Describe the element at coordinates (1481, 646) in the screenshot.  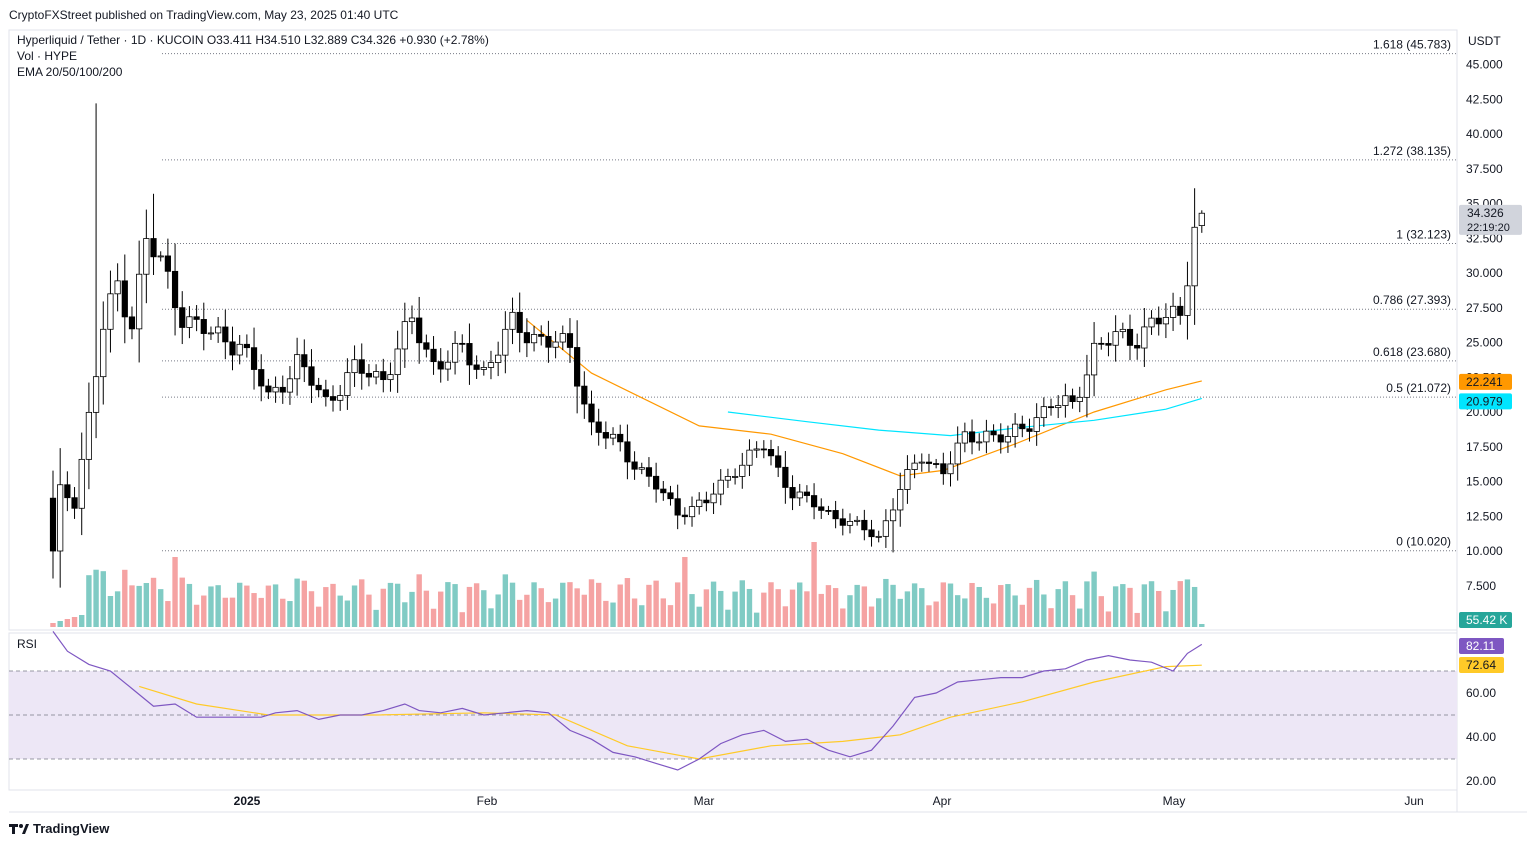
I see `rsi-value-tag` at that location.